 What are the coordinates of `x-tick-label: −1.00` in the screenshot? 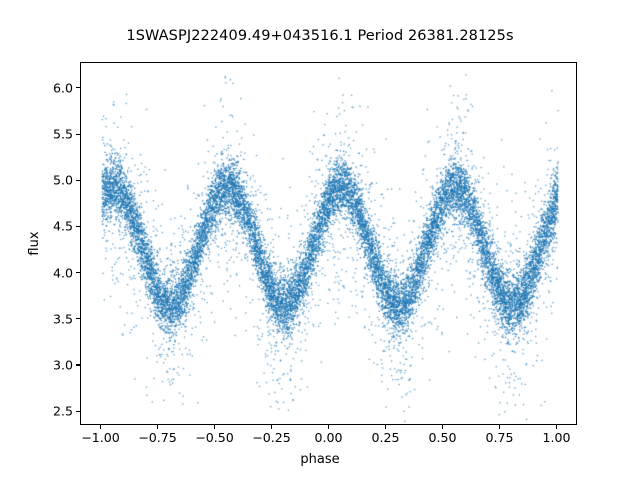 It's located at (100, 437).